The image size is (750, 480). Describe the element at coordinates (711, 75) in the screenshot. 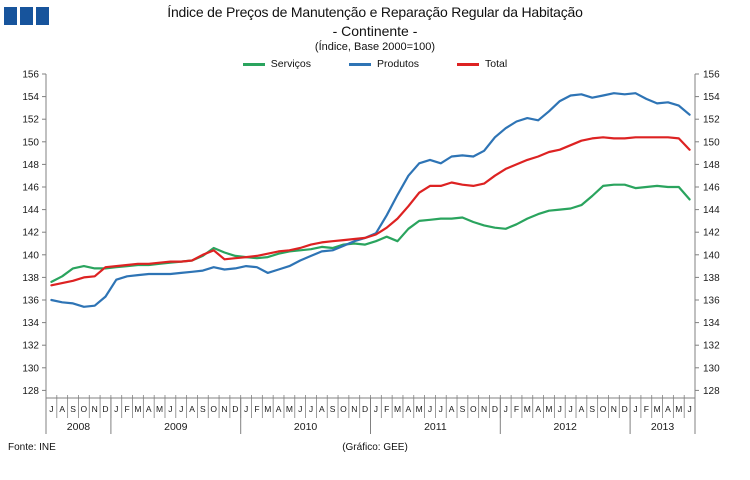

I see `y-axis-label-right: 156` at that location.